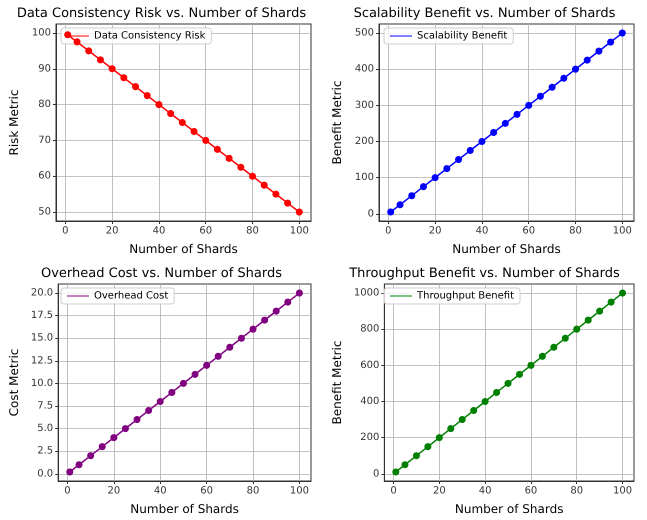 The image size is (647, 520). What do you see at coordinates (370, 401) in the screenshot?
I see `y-tick-label: 400` at bounding box center [370, 401].